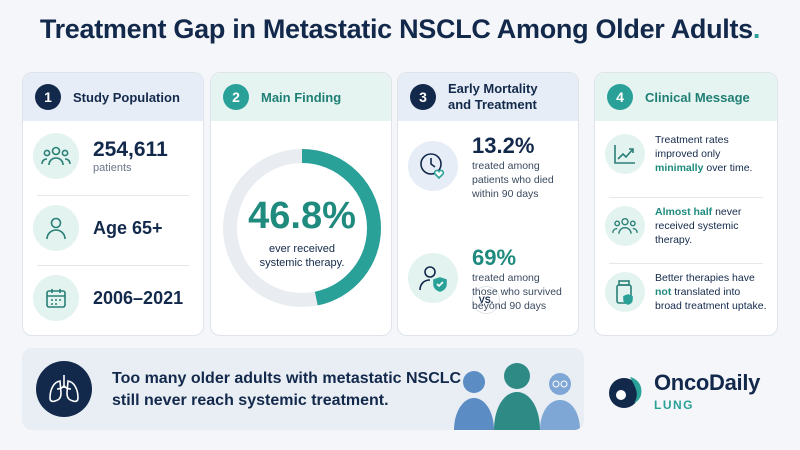  I want to click on step-number: 4, so click(620, 97).